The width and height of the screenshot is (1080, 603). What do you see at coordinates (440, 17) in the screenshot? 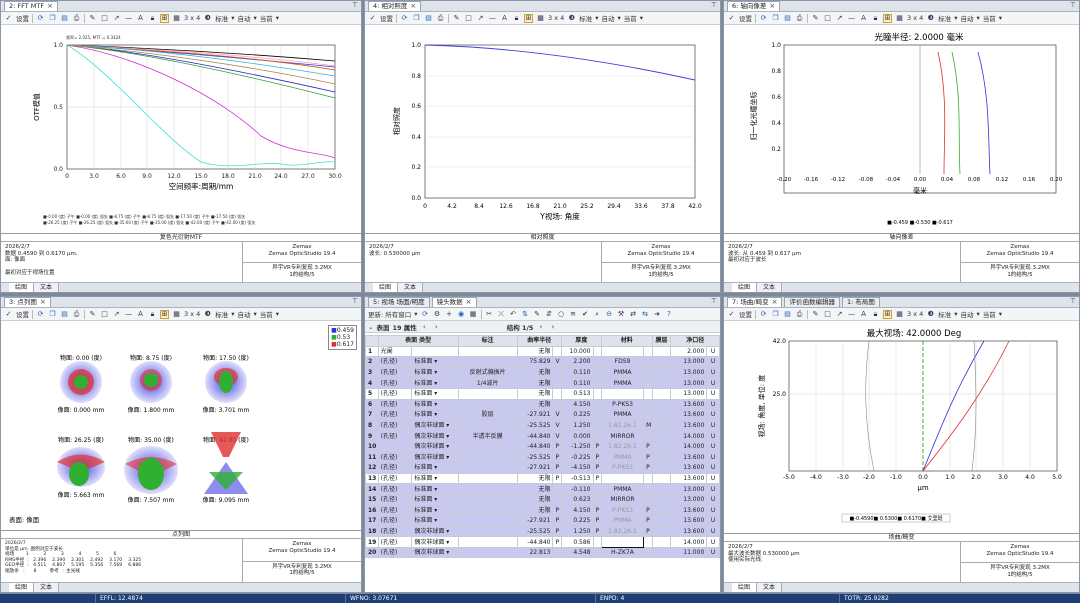
I see `print-icon: ⎙` at bounding box center [440, 17].